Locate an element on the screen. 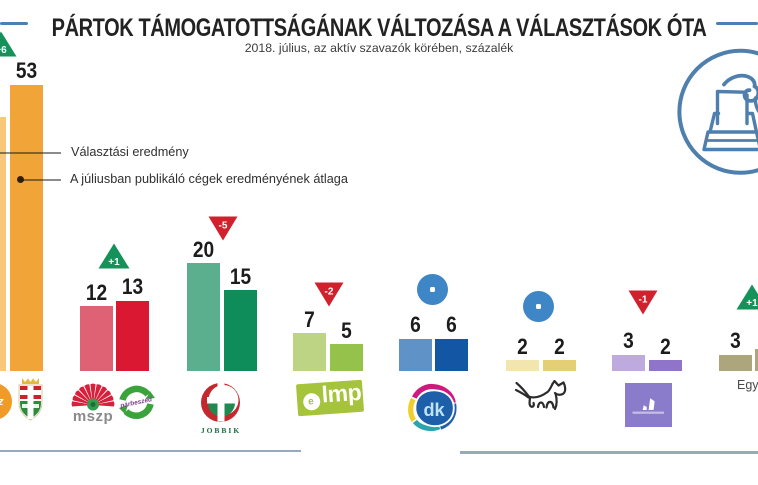 The image size is (758, 485). svg-text: -5 is located at coordinates (223, 226).